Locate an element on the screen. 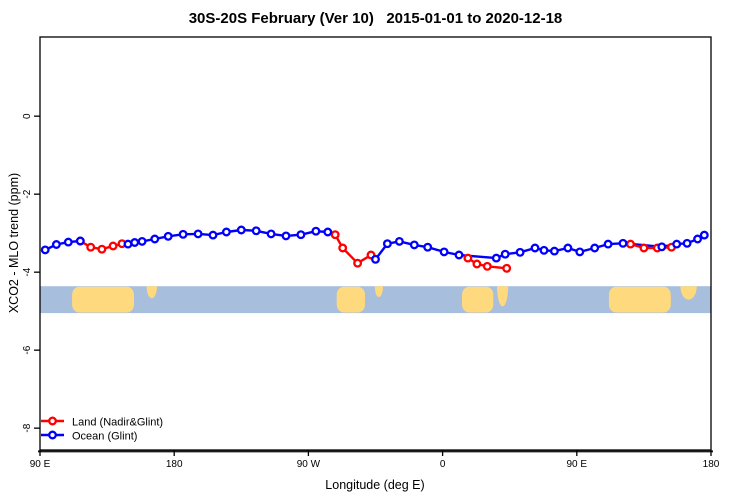 This screenshot has width=750, height=500. legend-ocean-label: Ocean (Glint) is located at coordinates (104, 437).